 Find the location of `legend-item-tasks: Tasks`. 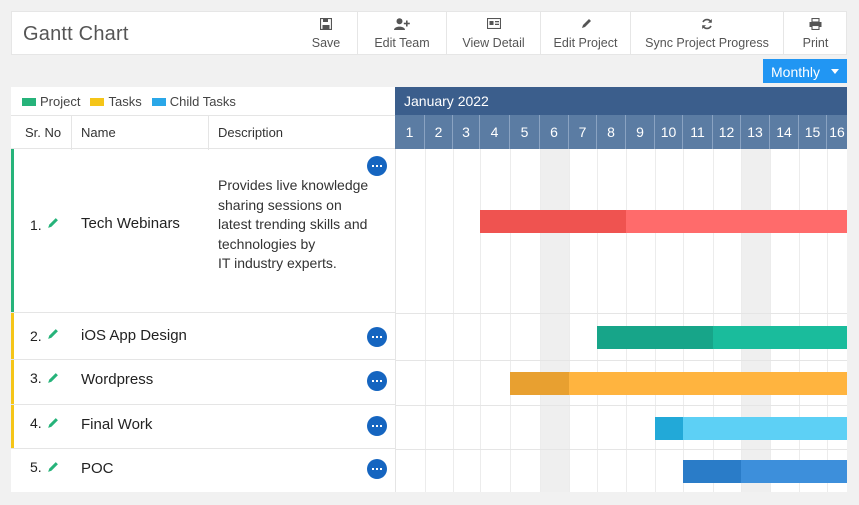

legend-item-tasks: Tasks is located at coordinates (116, 101).